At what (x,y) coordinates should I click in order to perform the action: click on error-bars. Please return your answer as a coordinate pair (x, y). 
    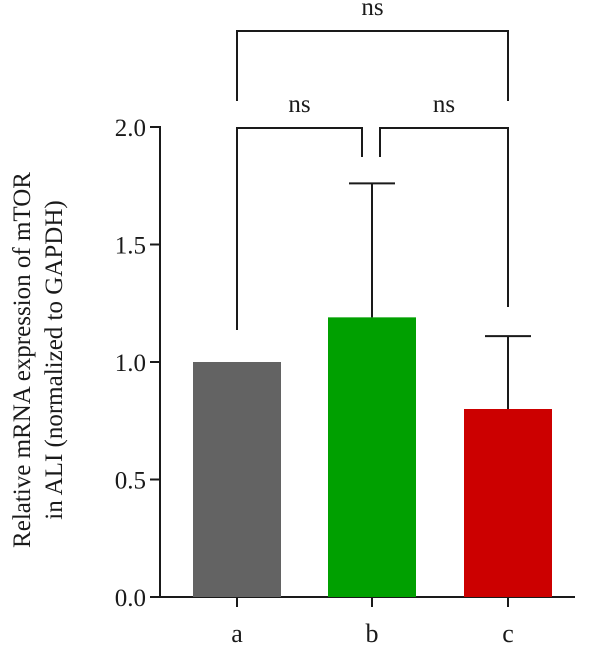
    Looking at the image, I should click on (440, 295).